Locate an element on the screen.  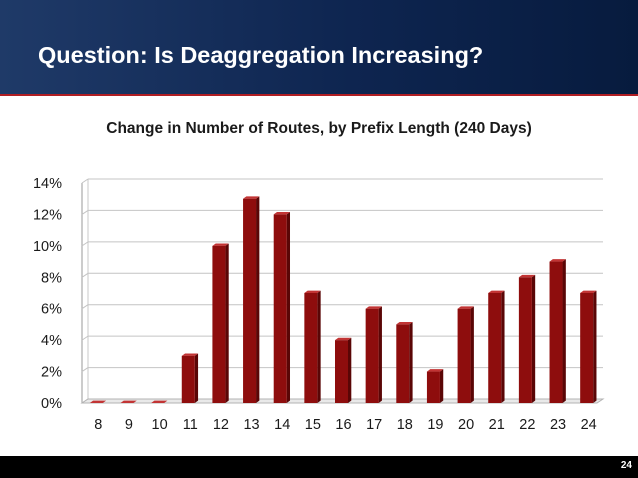
y-tick-label: 2% is located at coordinates (51, 373).